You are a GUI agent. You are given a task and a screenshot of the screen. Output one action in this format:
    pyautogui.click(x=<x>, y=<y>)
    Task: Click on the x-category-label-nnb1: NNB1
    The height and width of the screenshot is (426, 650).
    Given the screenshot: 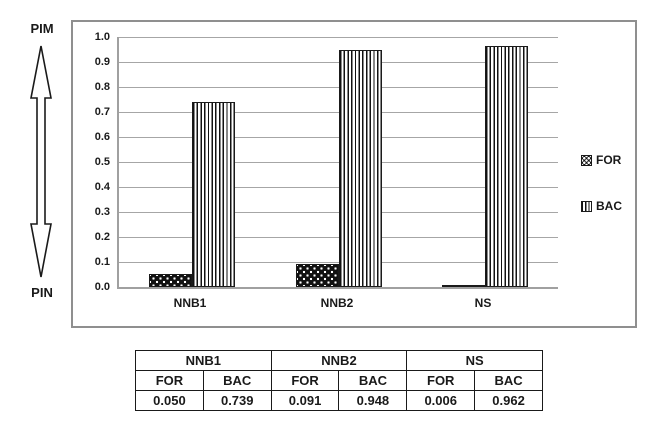 What is the action you would take?
    pyautogui.click(x=190, y=303)
    